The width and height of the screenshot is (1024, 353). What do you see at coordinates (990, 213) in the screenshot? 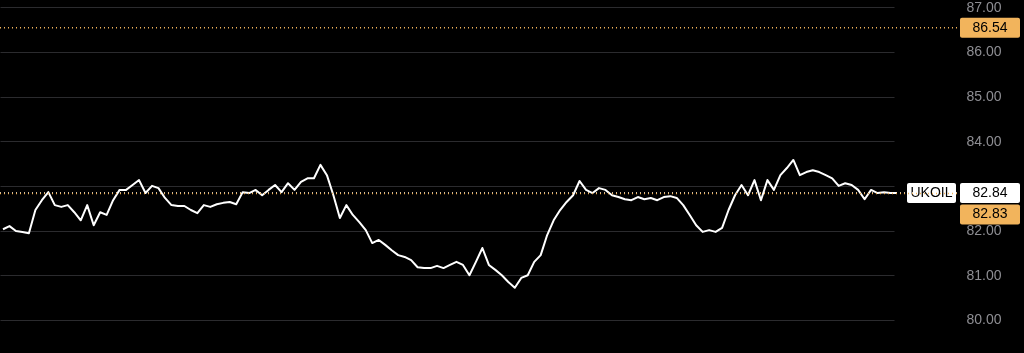
I see `ref-line-label: 82.83` at bounding box center [990, 213].